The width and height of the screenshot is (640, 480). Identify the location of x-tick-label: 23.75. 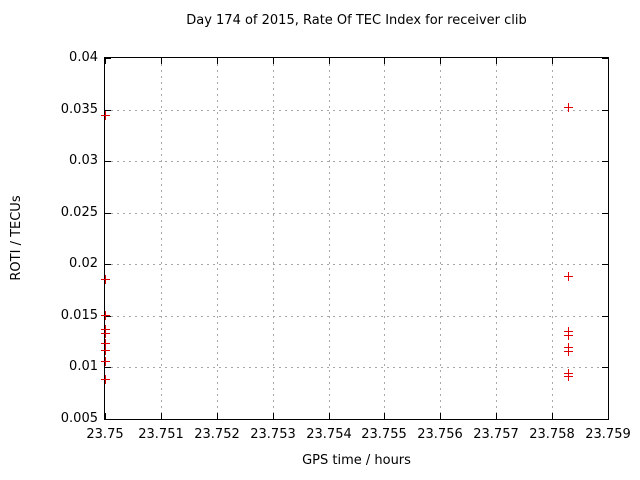
(105, 434).